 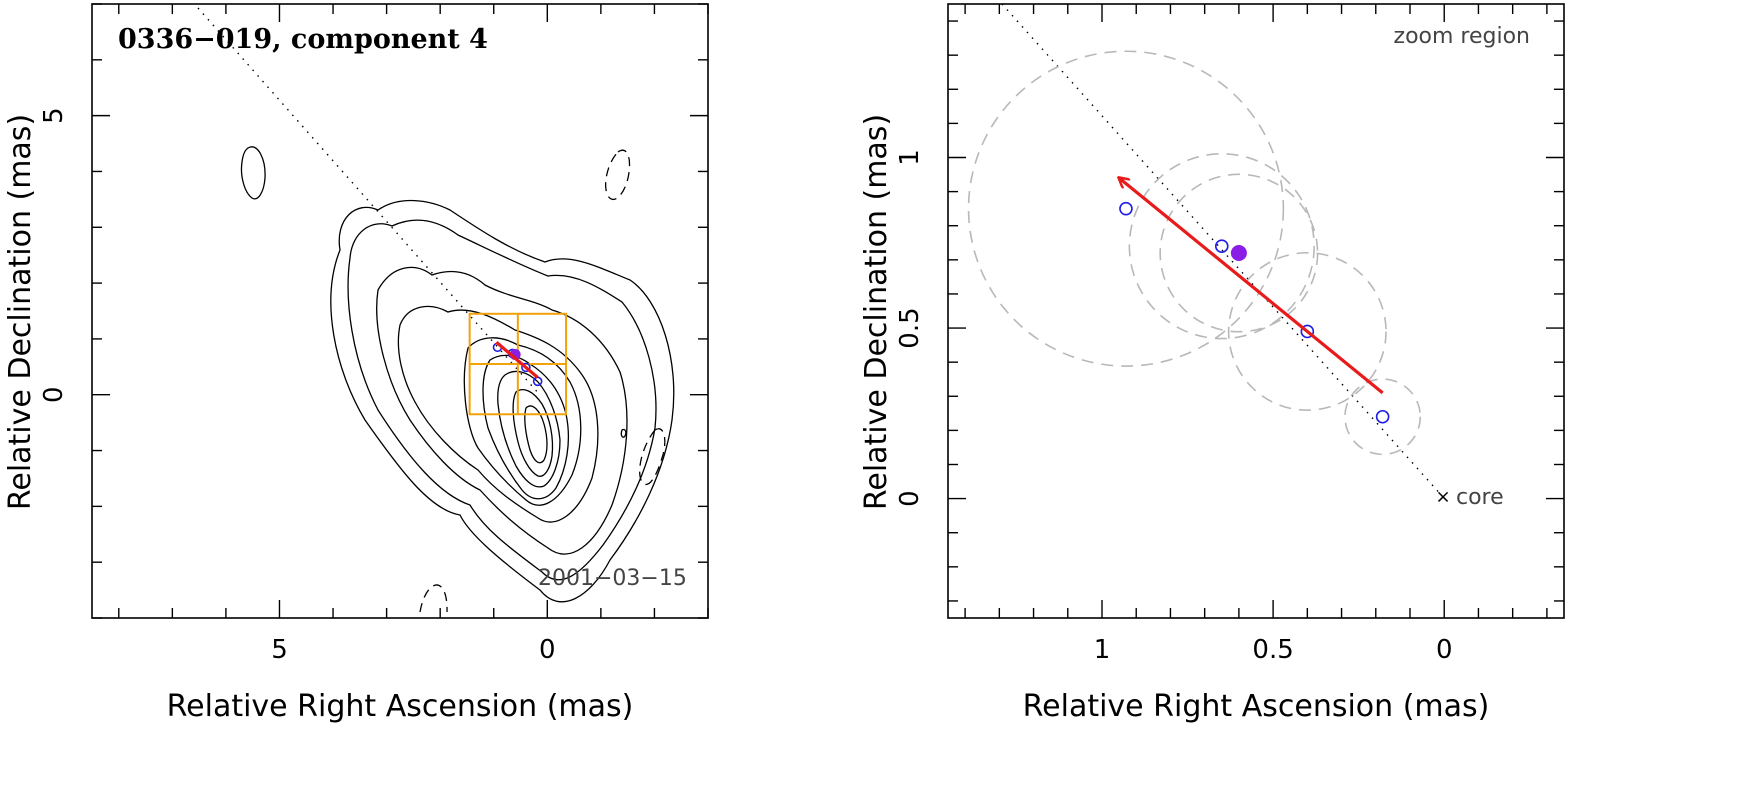 What do you see at coordinates (910, 327) in the screenshot?
I see `y-tick-label: 0.5` at bounding box center [910, 327].